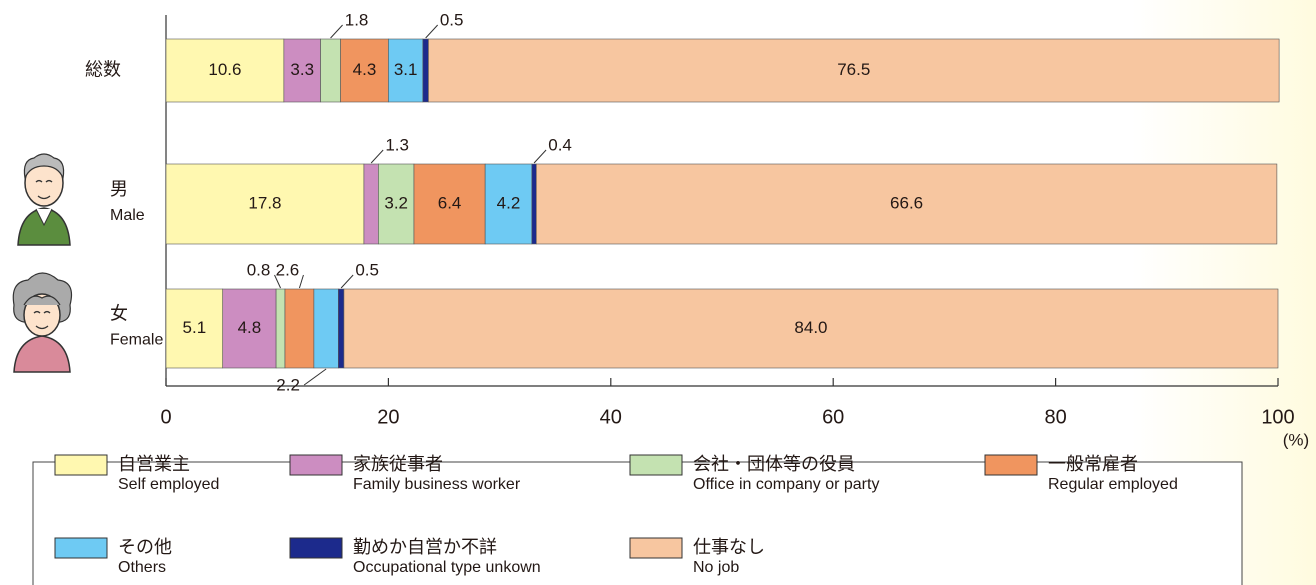  Describe the element at coordinates (145, 547) in the screenshot. I see `legend-label: その他` at that location.